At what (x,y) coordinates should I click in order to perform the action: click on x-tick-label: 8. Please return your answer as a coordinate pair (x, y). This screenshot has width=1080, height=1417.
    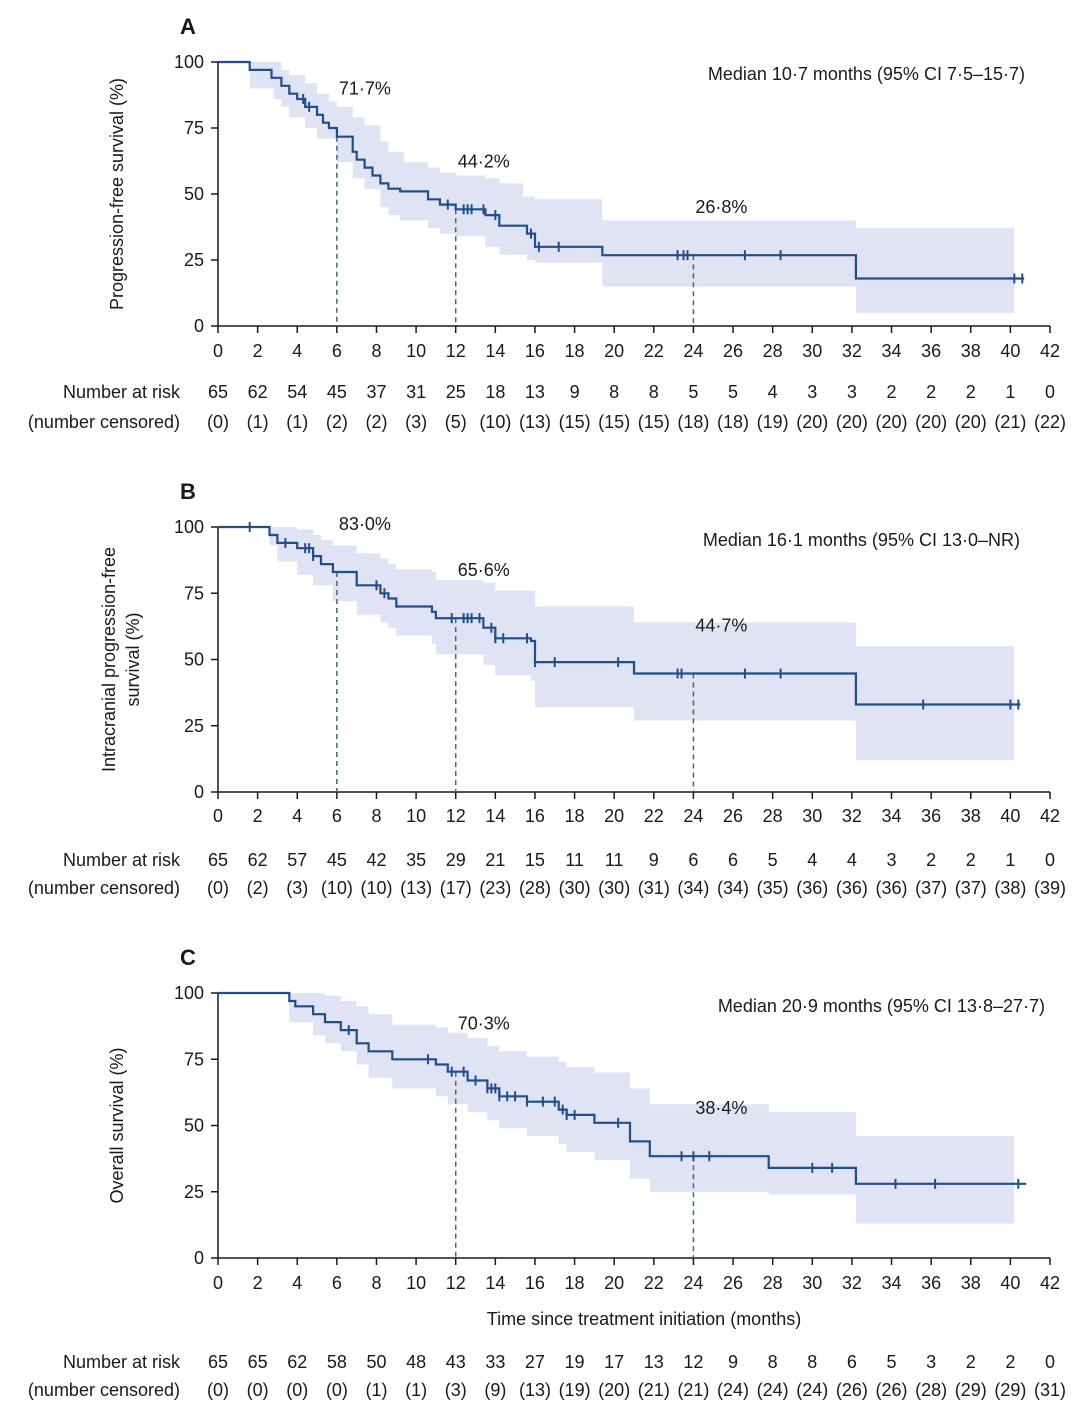
    Looking at the image, I should click on (376, 1283).